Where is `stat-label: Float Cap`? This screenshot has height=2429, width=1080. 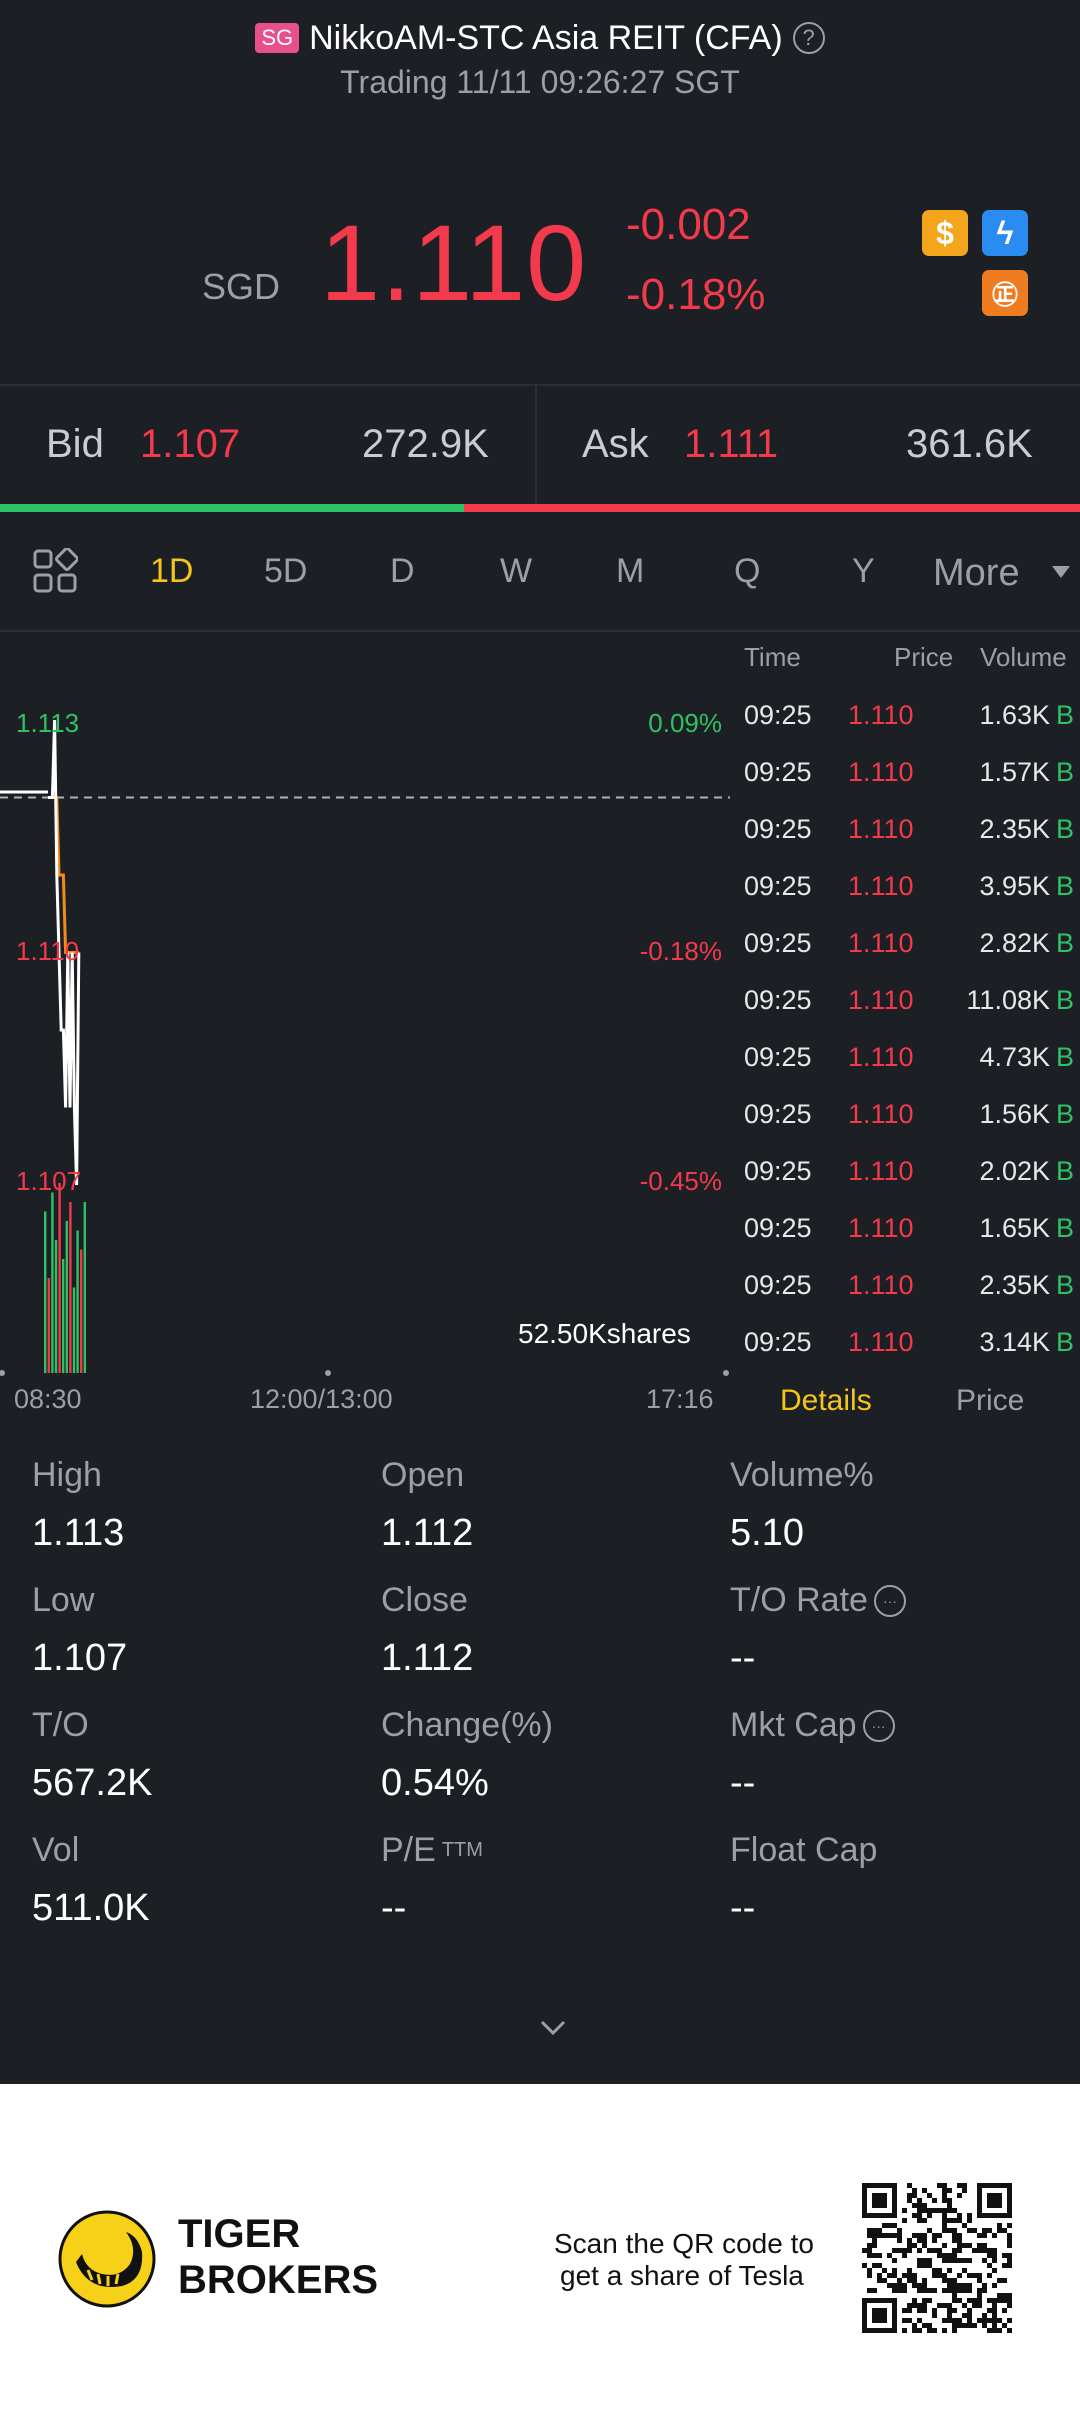 stat-label: Float Cap is located at coordinates (803, 1850).